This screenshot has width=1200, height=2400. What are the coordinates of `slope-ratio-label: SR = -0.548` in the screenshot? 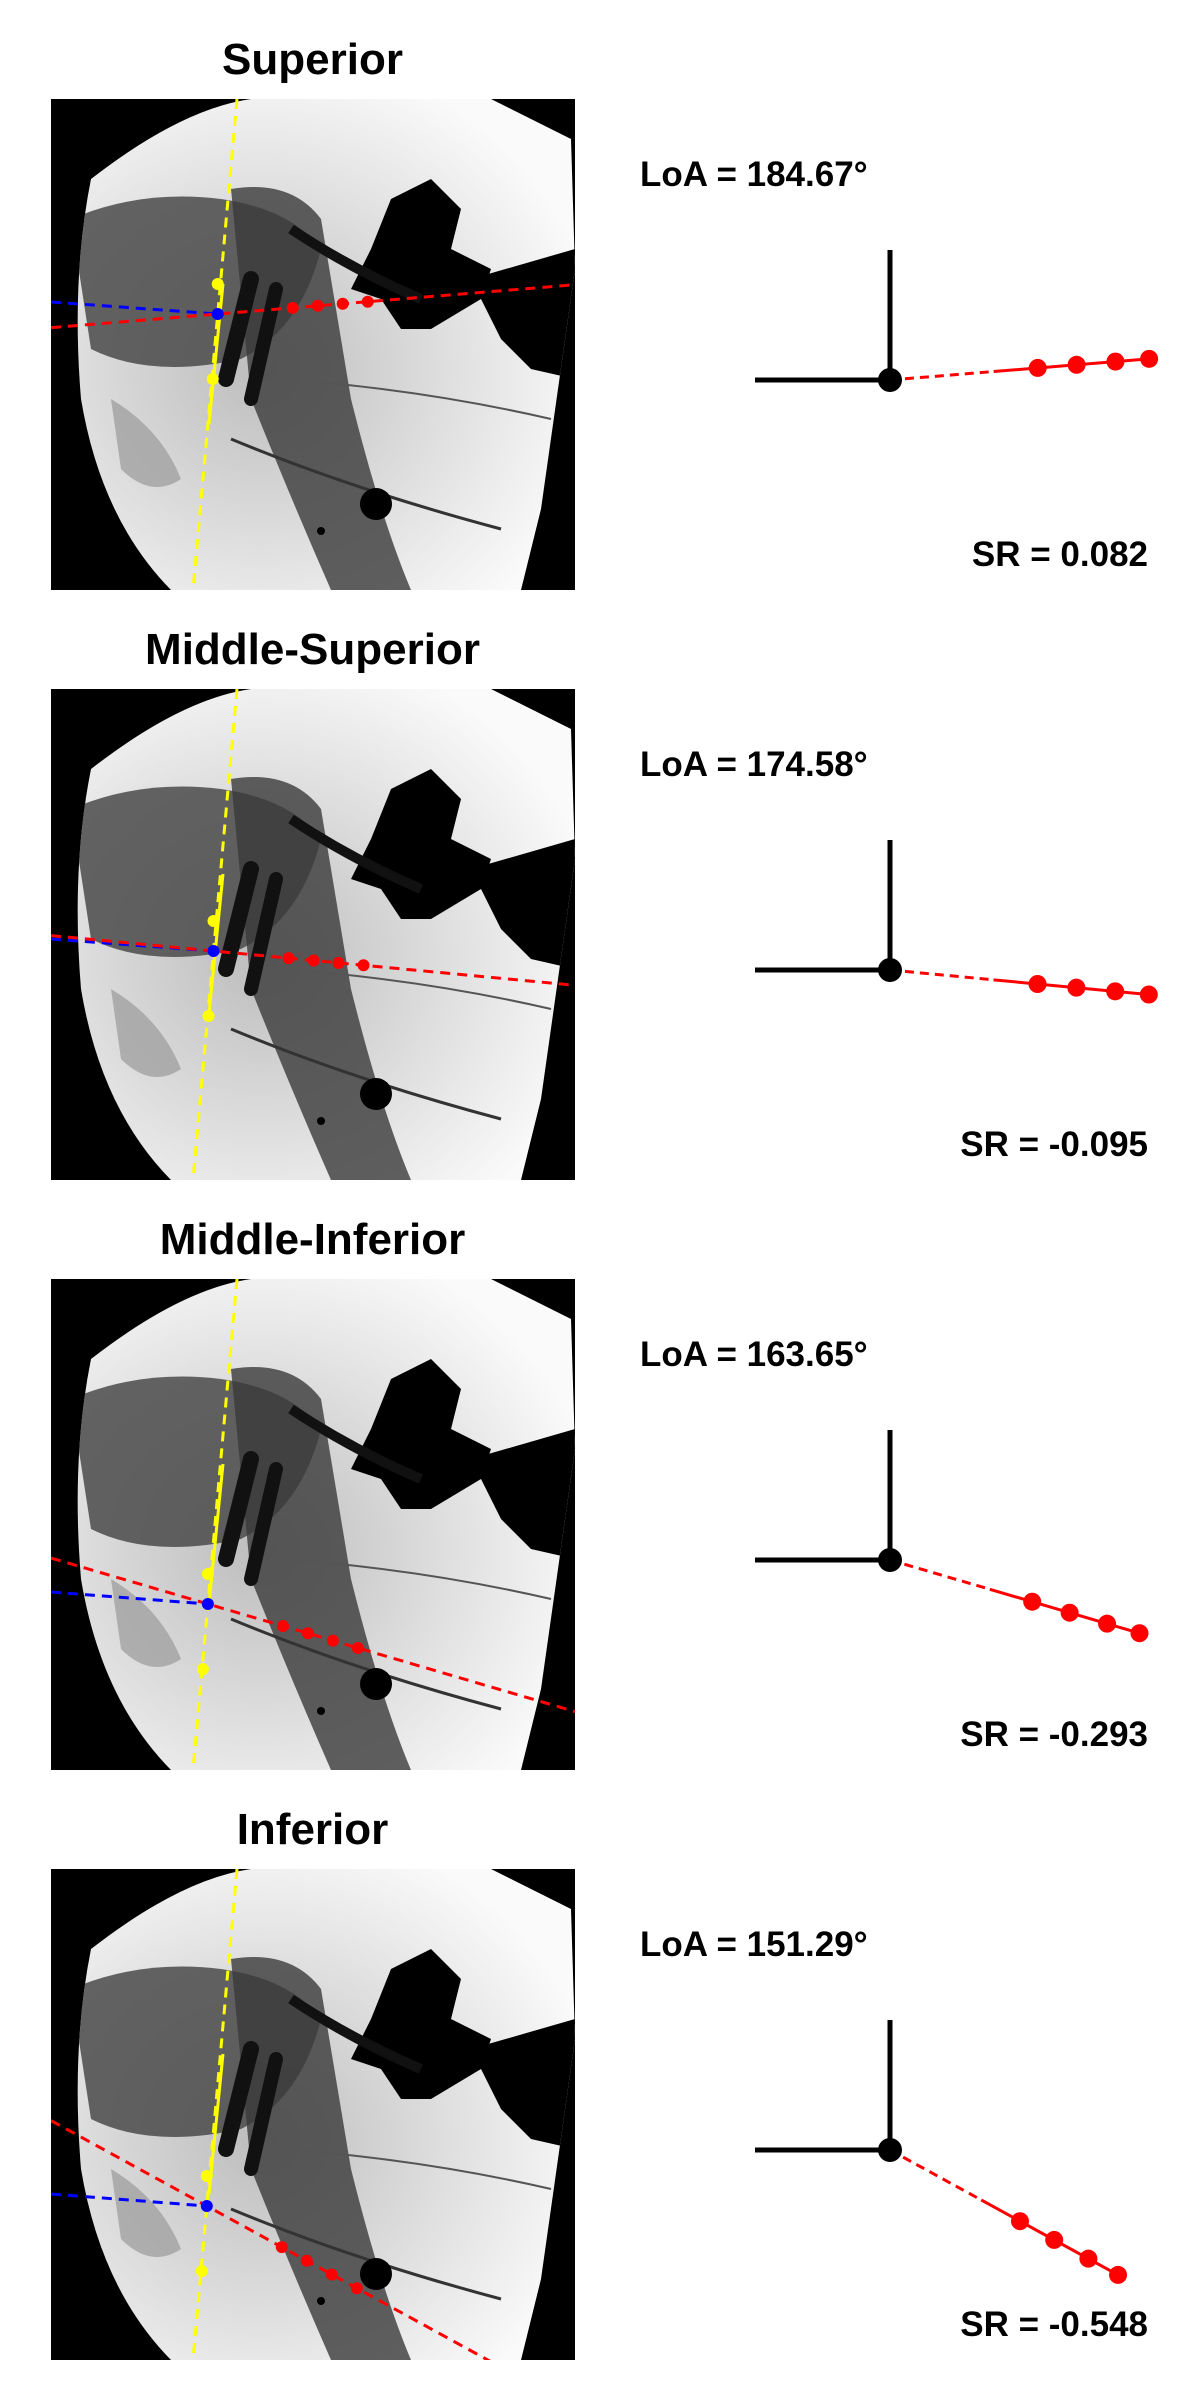 It's located at (1054, 2324).